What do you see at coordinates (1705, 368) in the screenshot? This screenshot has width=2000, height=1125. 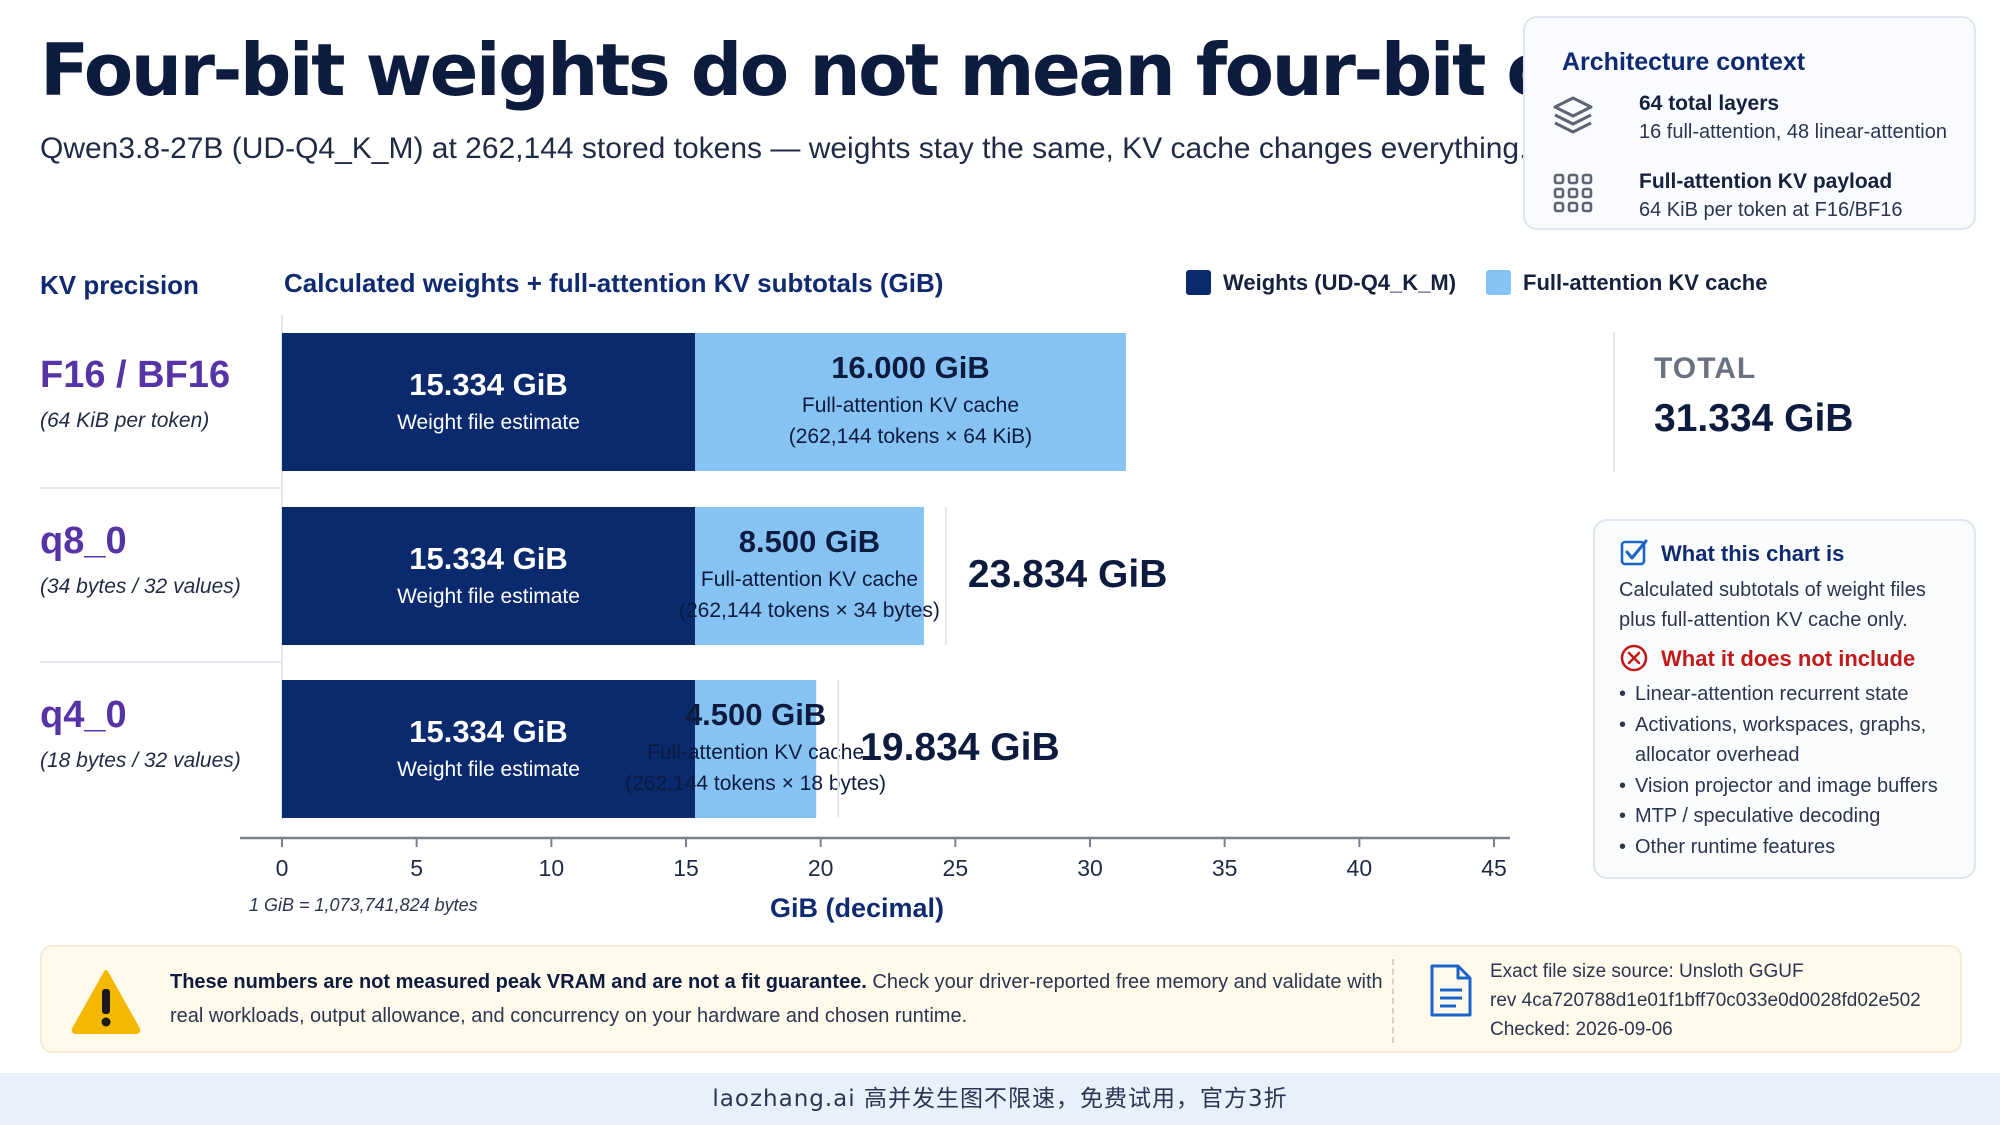 I see `total-header: TOTAL` at bounding box center [1705, 368].